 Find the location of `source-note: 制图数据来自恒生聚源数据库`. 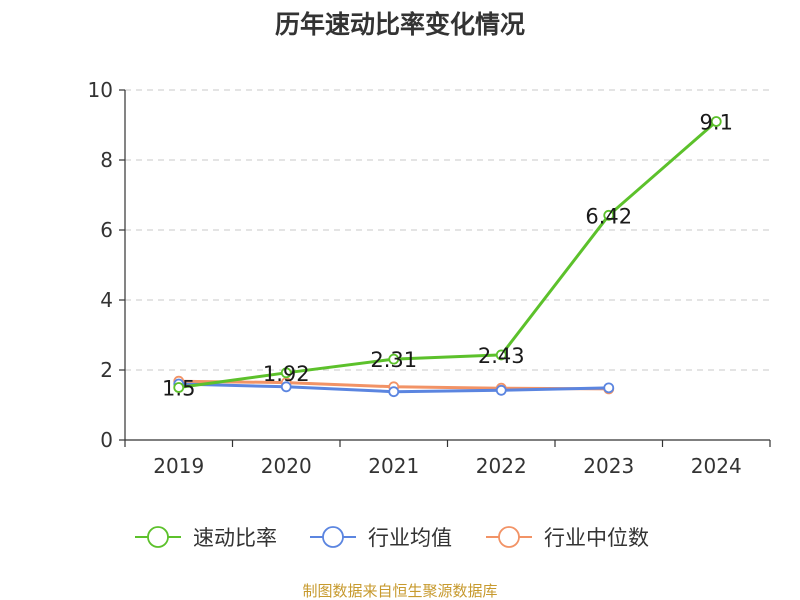

source-note: 制图数据来自恒生聚源数据库 is located at coordinates (399, 591).